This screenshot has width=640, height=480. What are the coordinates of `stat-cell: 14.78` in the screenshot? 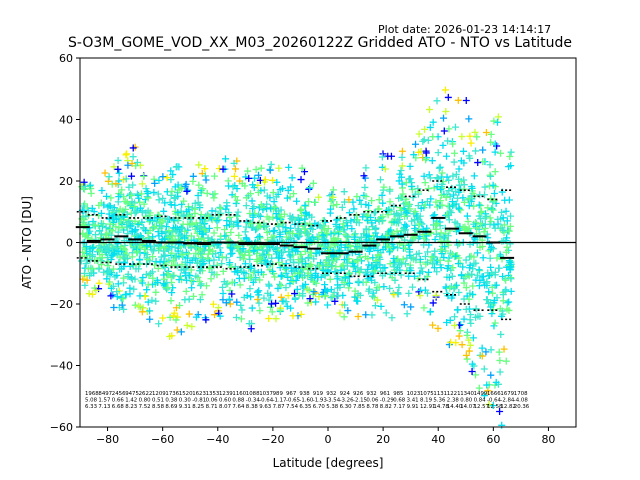 It's located at (441, 407).